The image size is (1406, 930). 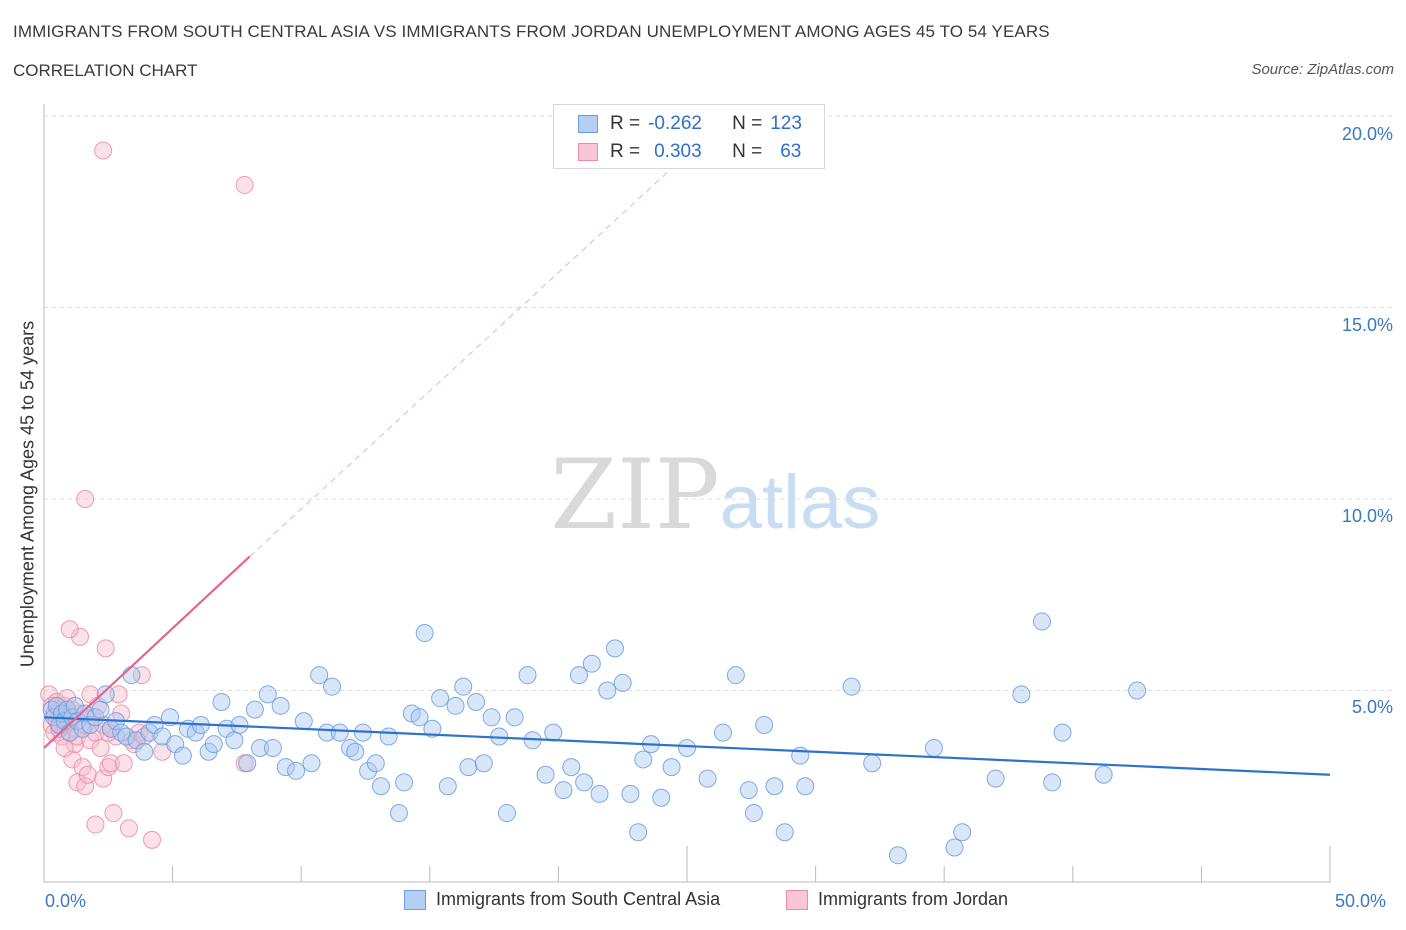 What do you see at coordinates (415, 899) in the screenshot?
I see `bottom-legend-swatch-blue` at bounding box center [415, 899].